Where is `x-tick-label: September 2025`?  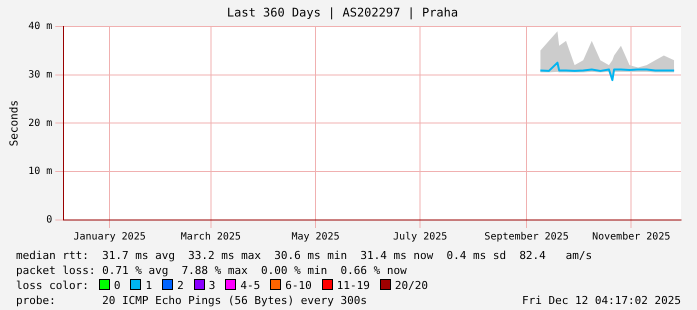 x-tick-label: September 2025 is located at coordinates (526, 237).